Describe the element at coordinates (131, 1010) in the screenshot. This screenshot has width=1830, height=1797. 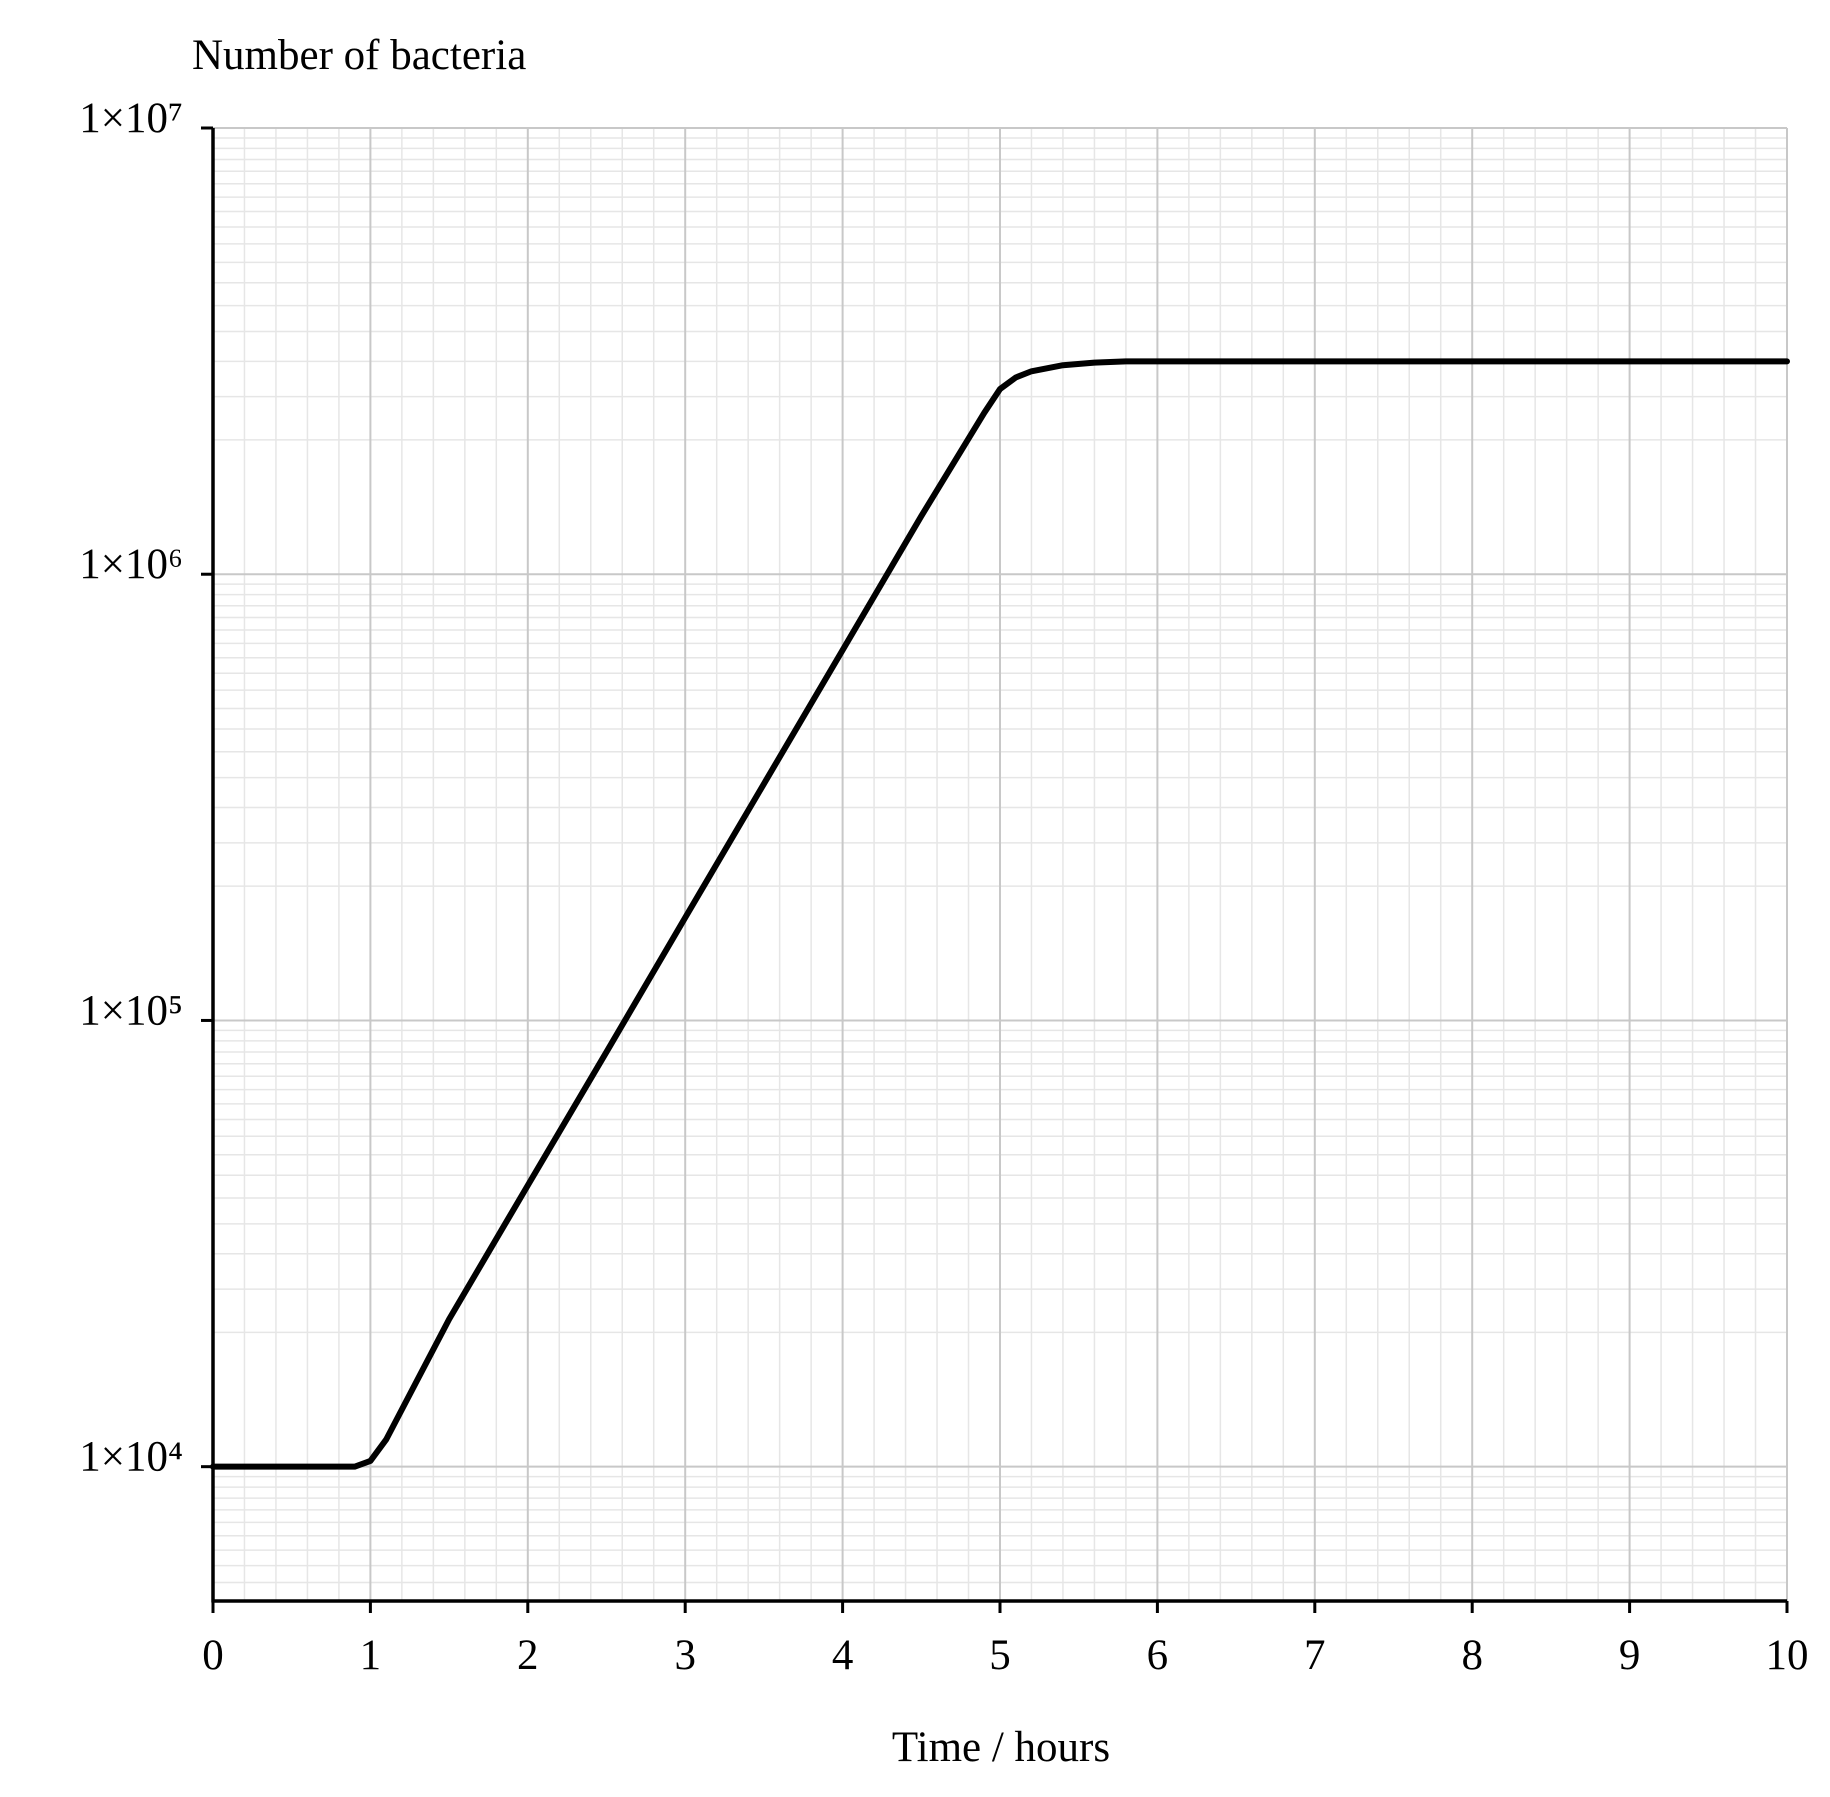
I see `y-tick-label: 1×10⁵` at that location.